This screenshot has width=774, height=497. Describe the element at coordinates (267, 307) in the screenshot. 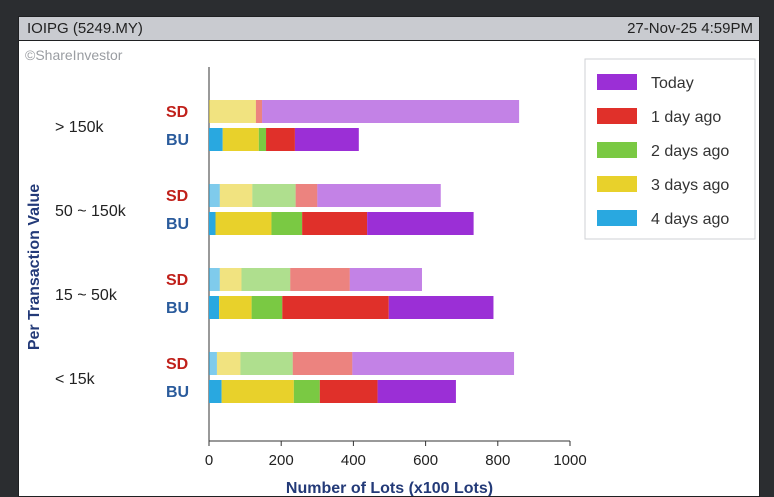

I see `bar-bu-2-days-ago-15-50k` at that location.